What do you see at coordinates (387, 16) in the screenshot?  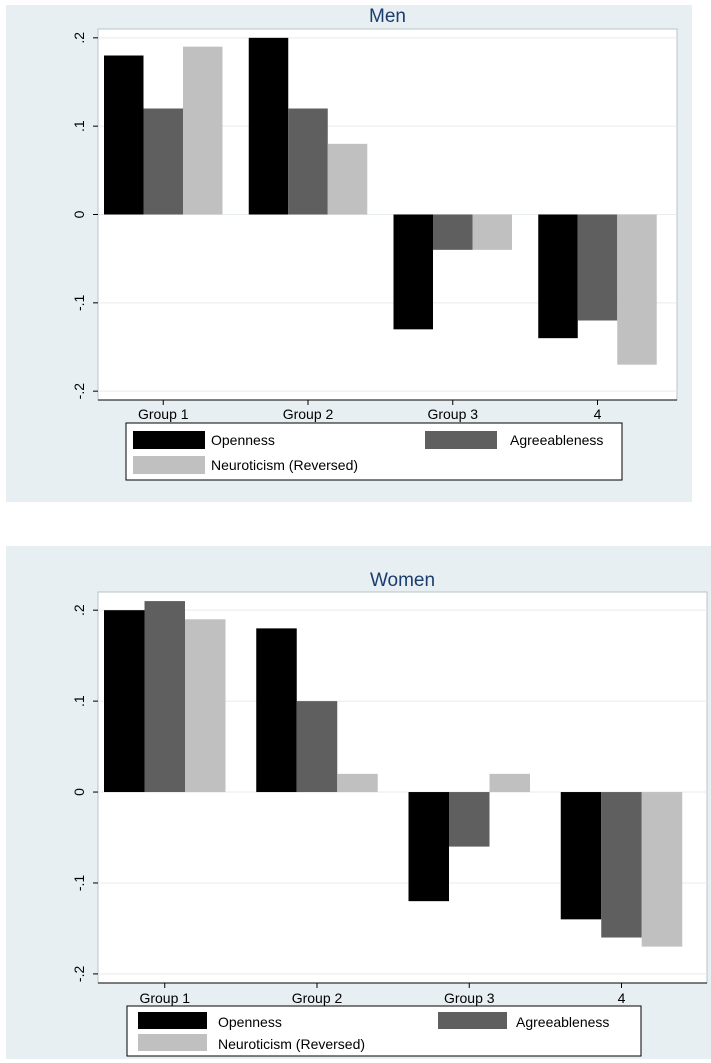 I see `chart-title: Men` at bounding box center [387, 16].